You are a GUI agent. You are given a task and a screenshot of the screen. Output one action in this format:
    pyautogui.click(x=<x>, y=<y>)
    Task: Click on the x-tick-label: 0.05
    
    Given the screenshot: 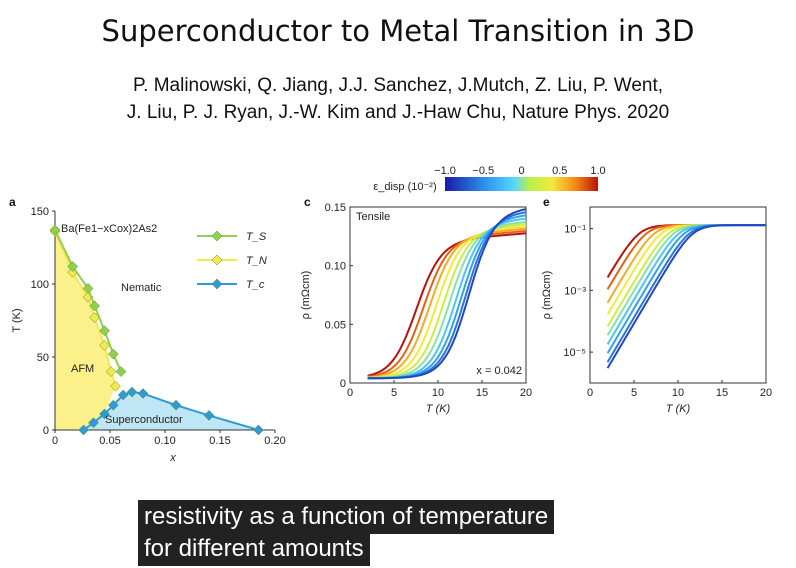 What is the action you would take?
    pyautogui.click(x=109, y=441)
    